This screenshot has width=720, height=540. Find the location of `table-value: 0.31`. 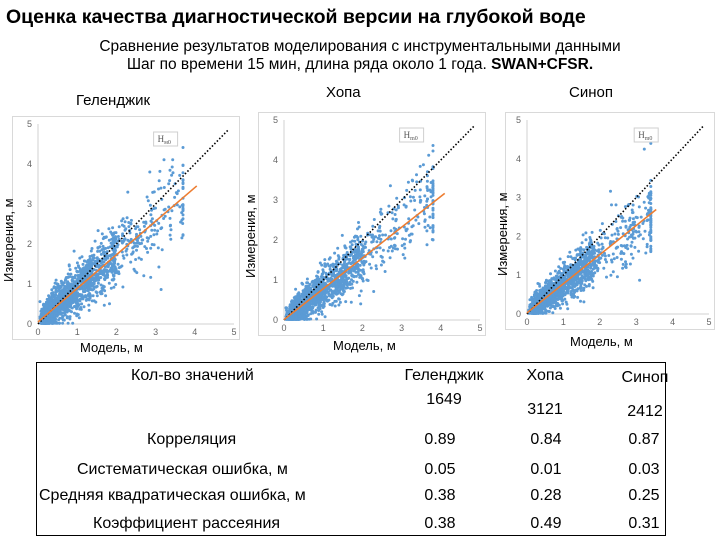

table-value: 0.31 is located at coordinates (644, 523).